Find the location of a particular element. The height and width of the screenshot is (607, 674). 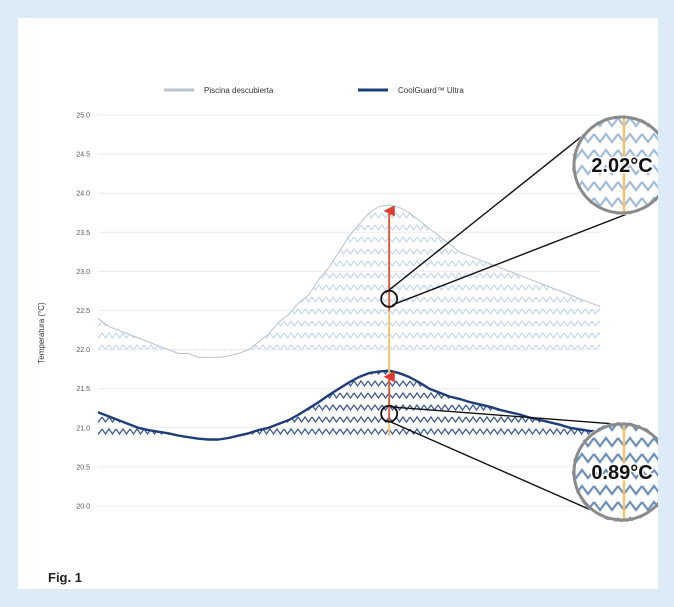

legend-label-coolguard: CoolGuard™ Ultra is located at coordinates (431, 90).